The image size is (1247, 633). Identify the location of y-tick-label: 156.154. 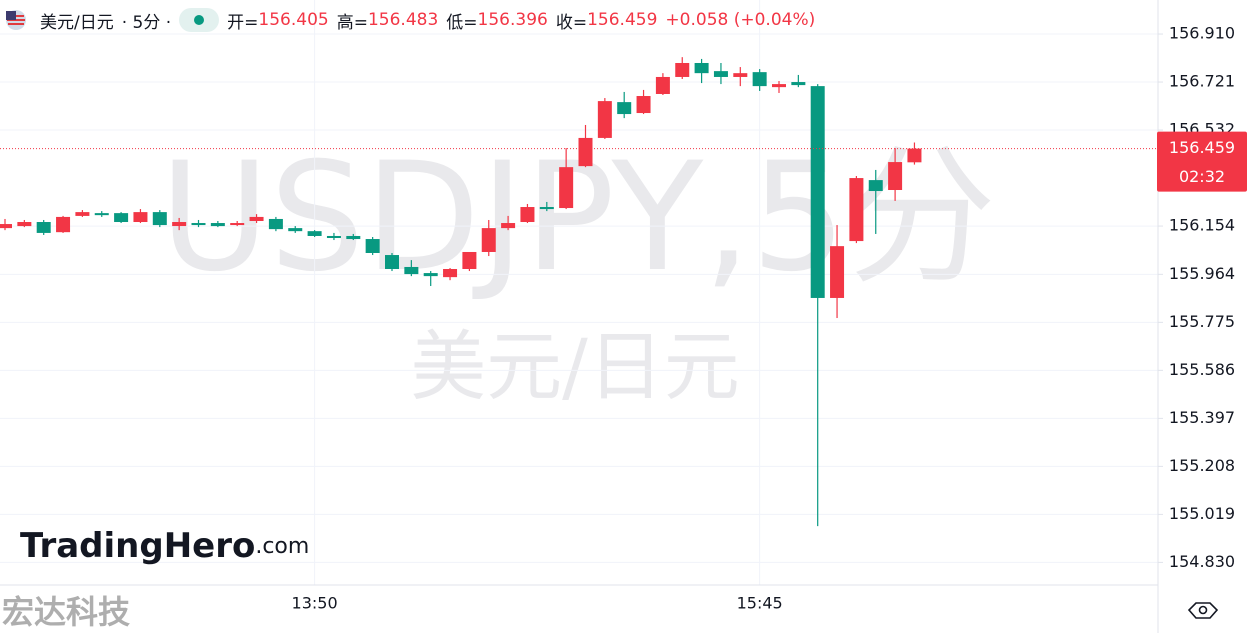
(1202, 225).